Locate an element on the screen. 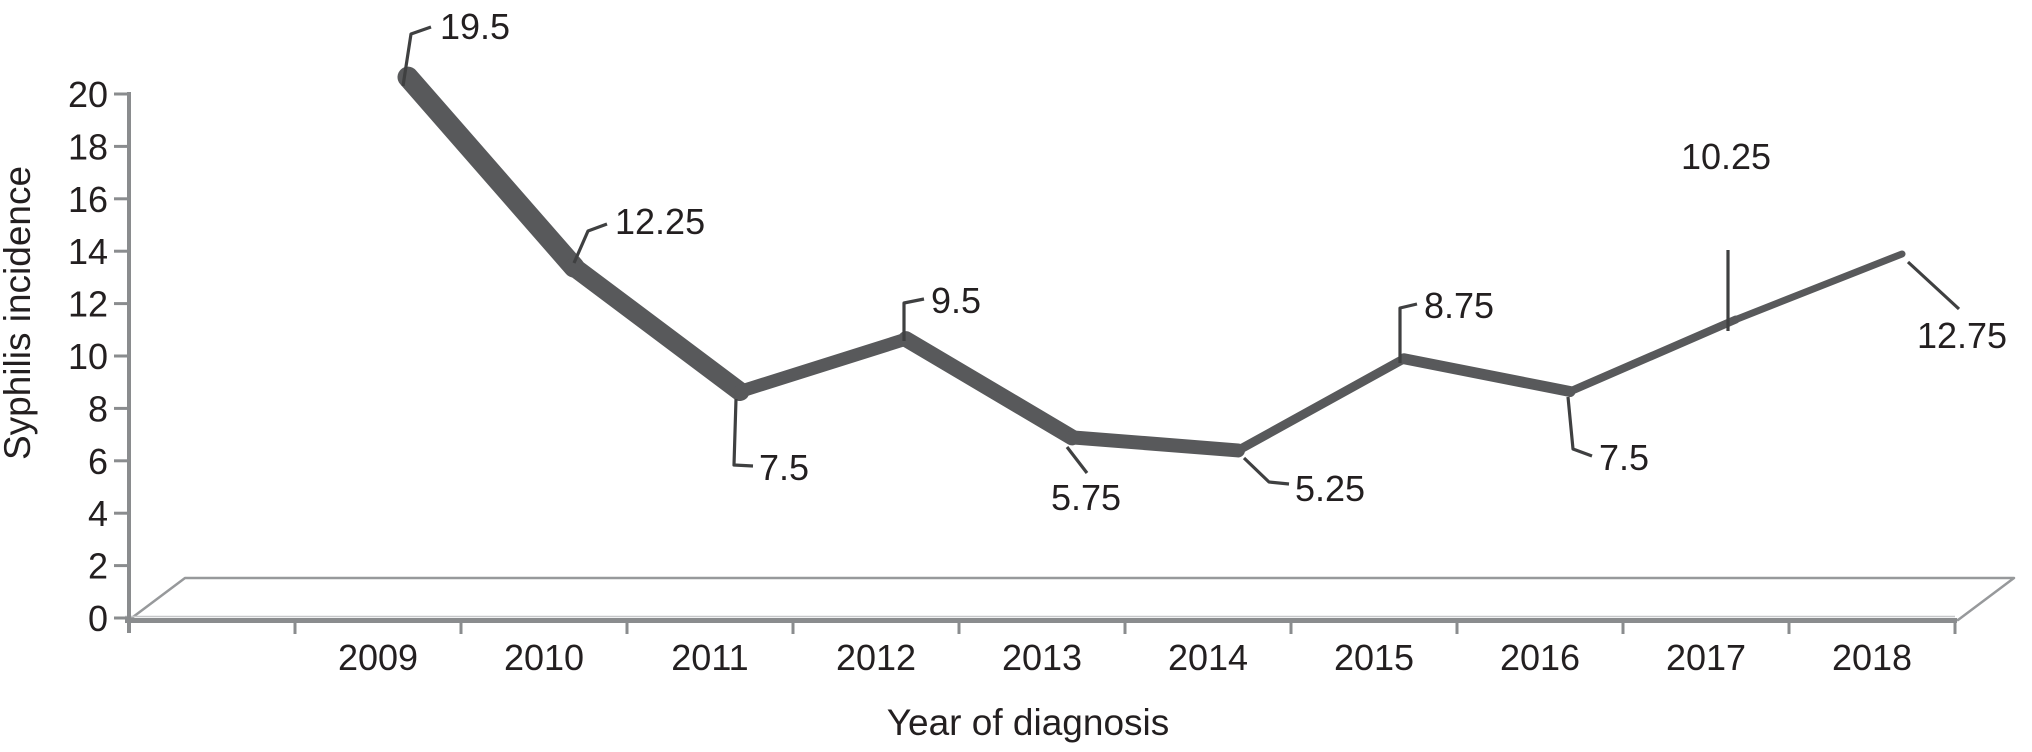 This screenshot has height=752, width=2032. x-tick-label: 2018 is located at coordinates (1872, 657).